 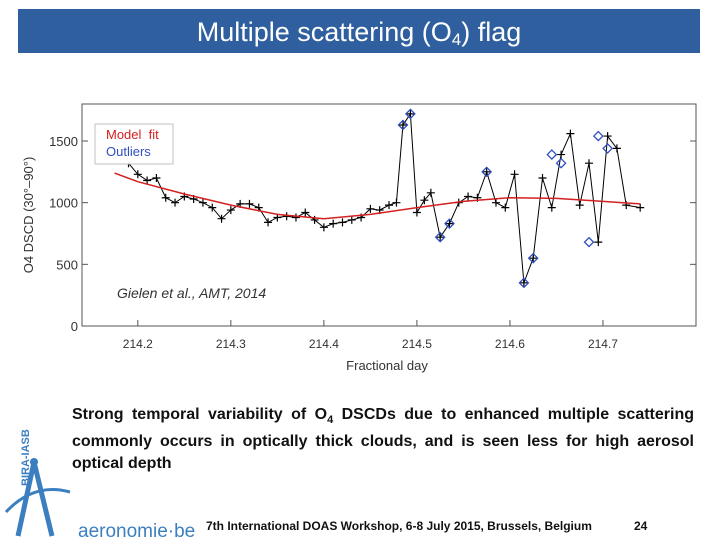 I want to click on caption-subscript: 4, so click(x=330, y=420).